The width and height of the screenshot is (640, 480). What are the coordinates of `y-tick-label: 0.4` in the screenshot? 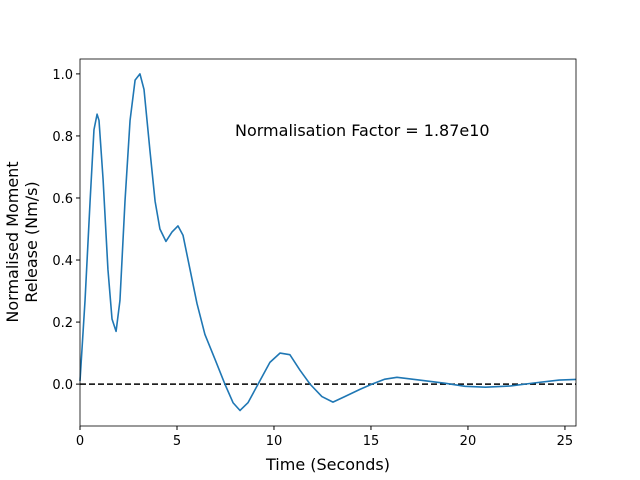 It's located at (62, 261).